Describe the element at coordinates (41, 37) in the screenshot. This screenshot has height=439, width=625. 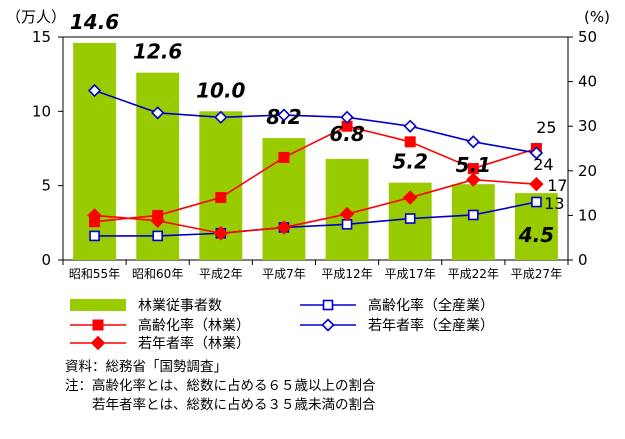
I see `left-axis-tick-label: 15` at that location.